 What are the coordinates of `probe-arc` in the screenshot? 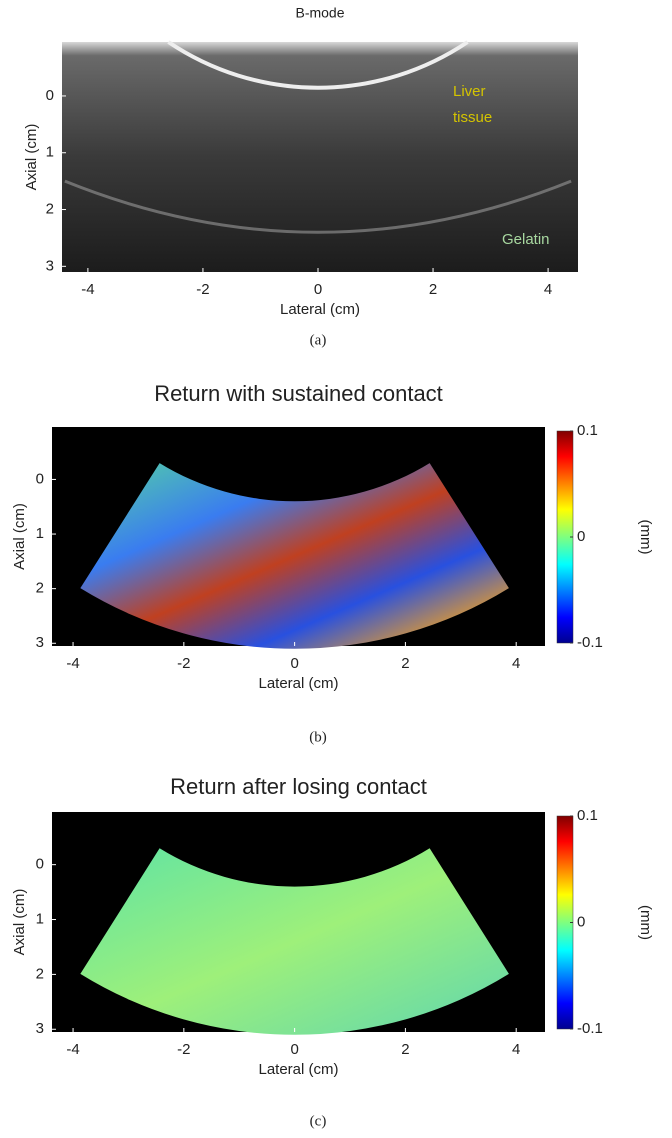 It's located at (318, 65).